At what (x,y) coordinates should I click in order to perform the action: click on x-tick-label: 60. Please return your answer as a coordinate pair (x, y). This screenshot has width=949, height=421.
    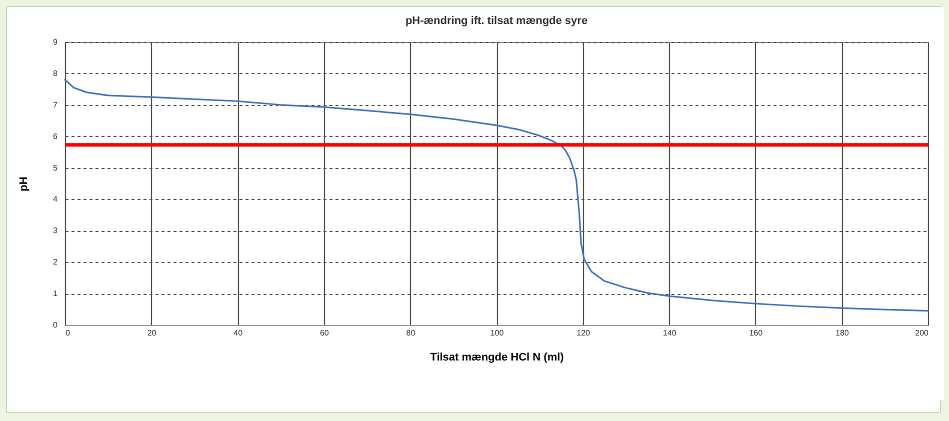
    Looking at the image, I should click on (325, 333).